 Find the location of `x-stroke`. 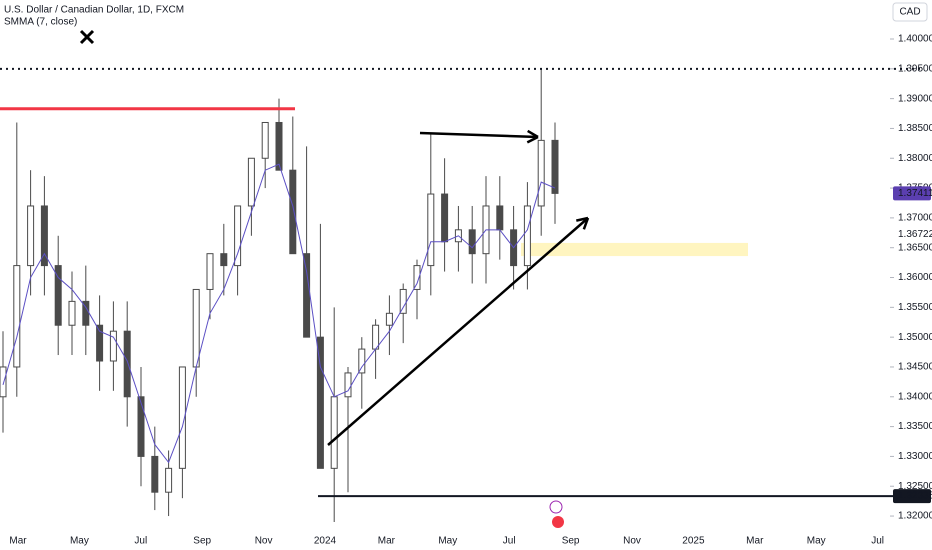

x-stroke is located at coordinates (87, 37).